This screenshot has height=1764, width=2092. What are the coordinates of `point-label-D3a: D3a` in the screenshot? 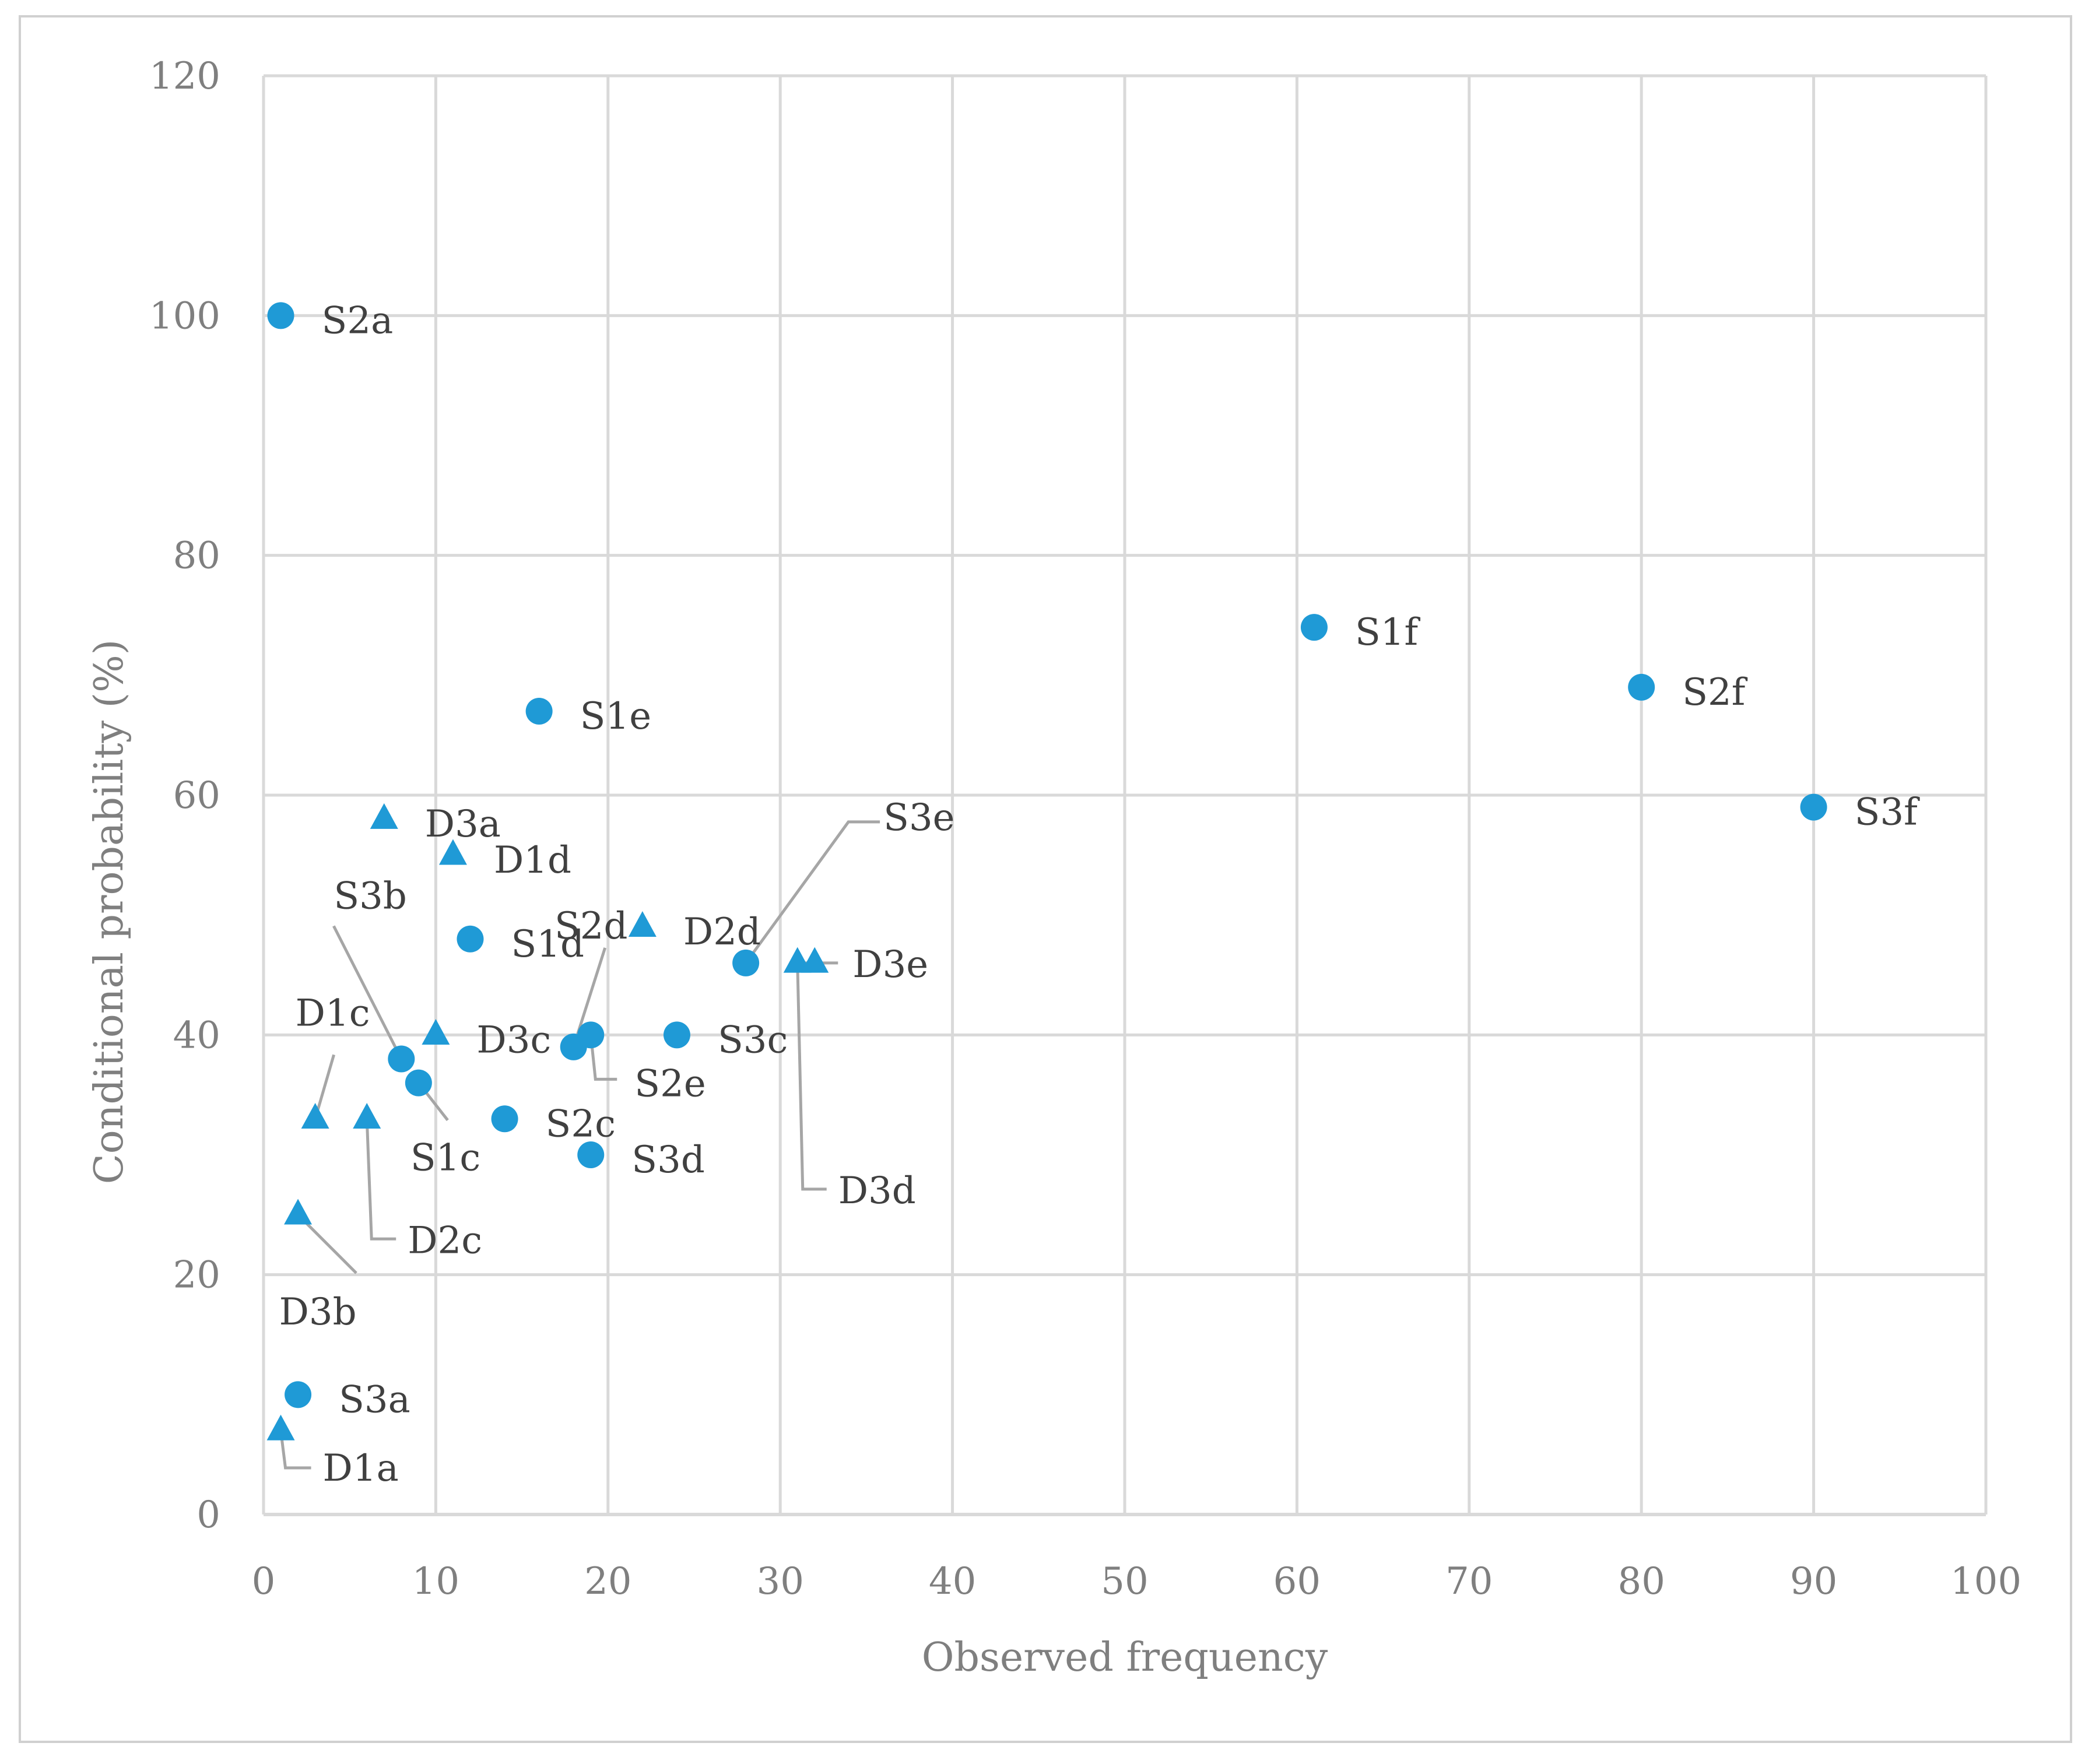 It's located at (463, 824).